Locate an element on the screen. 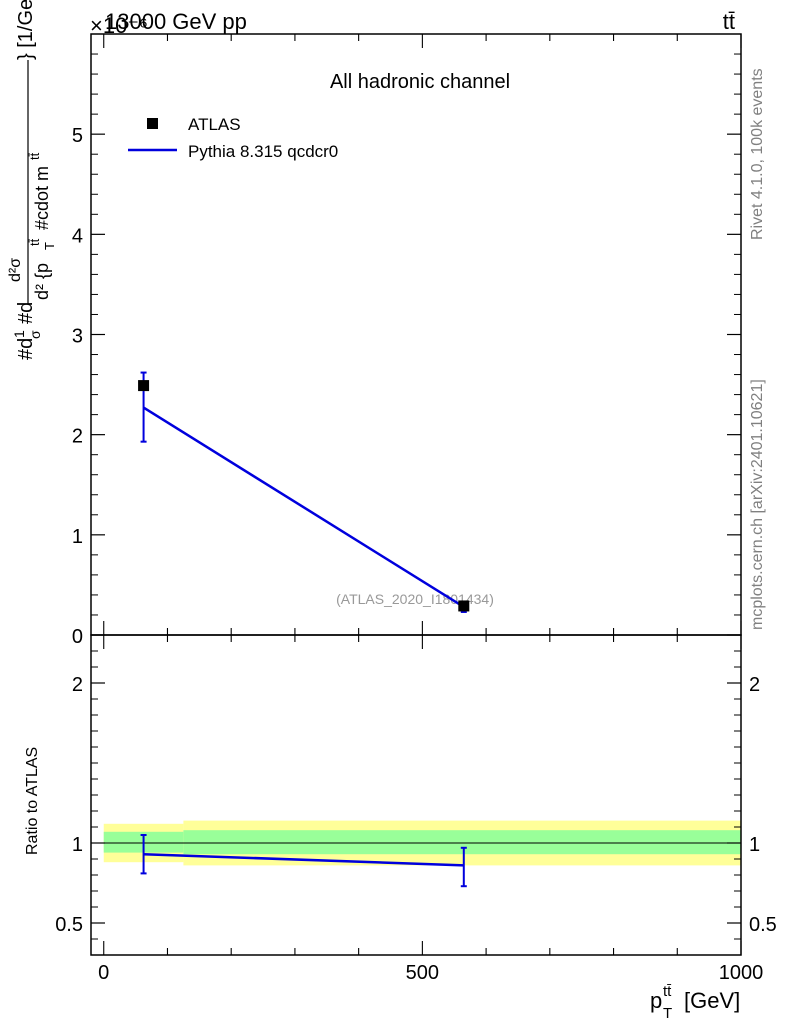  main-series is located at coordinates (304, 492).